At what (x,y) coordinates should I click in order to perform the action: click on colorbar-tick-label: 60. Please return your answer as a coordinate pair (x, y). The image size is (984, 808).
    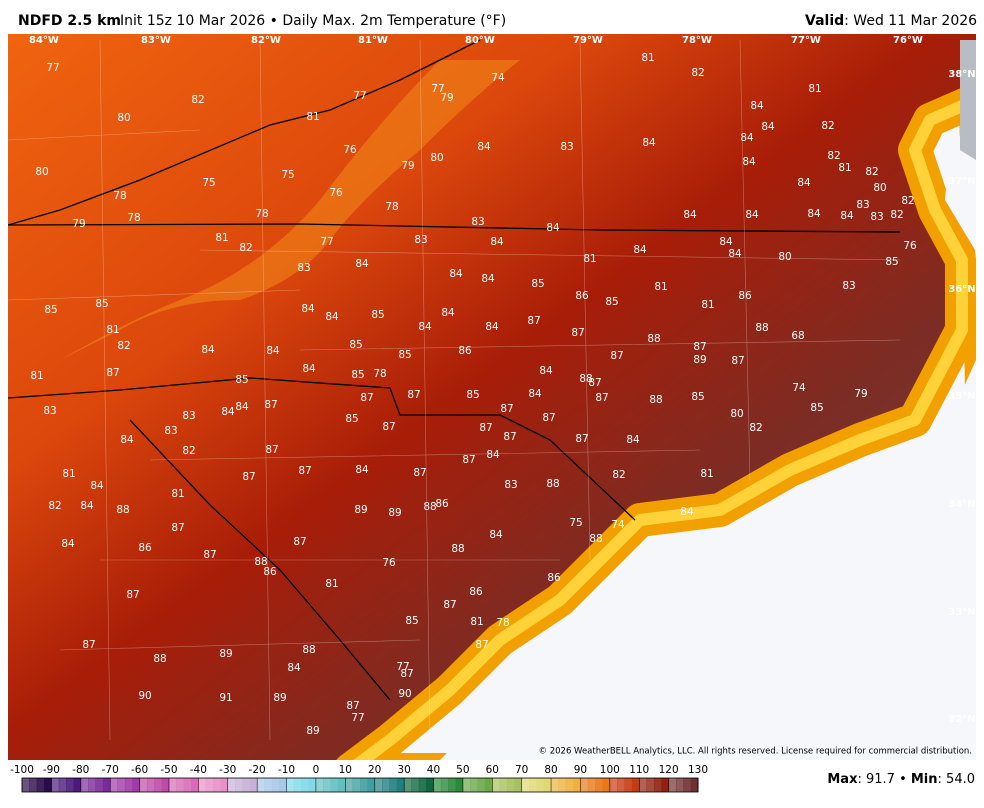
    Looking at the image, I should click on (492, 770).